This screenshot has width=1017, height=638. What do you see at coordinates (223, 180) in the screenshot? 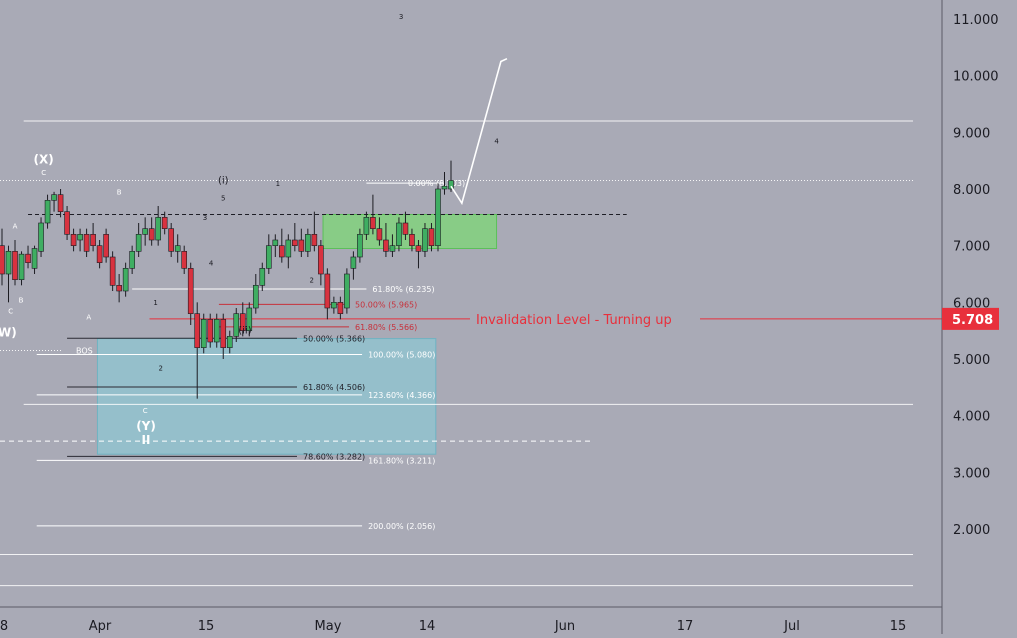
I see `wave-label: (i)` at bounding box center [223, 180].